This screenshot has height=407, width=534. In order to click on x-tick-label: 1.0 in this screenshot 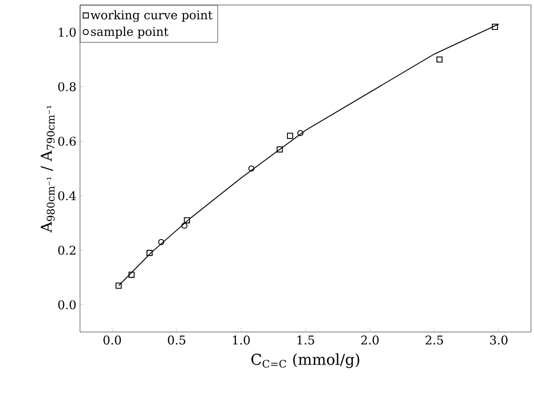, I will do `click(241, 340)`.